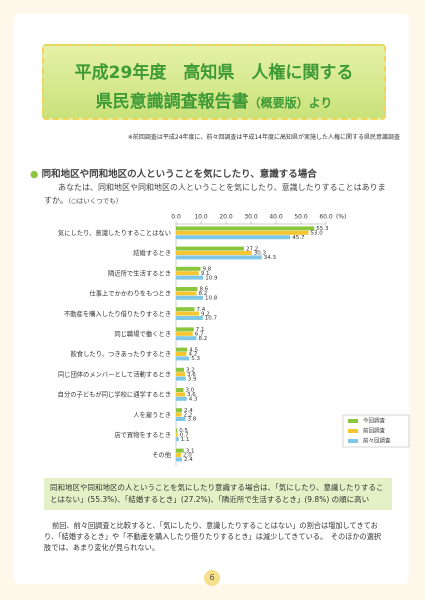 This screenshot has height=600, width=425. I want to click on value-label: 10.9, so click(211, 278).